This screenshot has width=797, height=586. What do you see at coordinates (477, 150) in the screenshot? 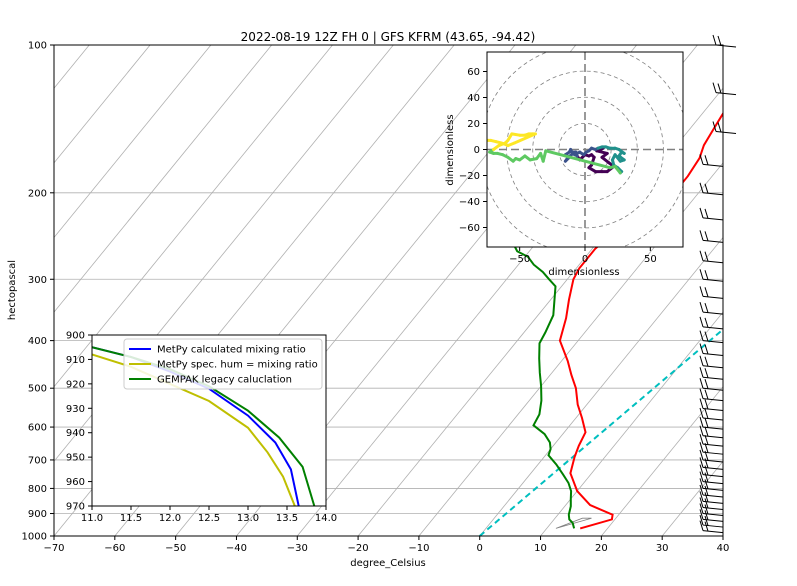
I see `hodograph-y-tick-label: 0` at bounding box center [477, 150].